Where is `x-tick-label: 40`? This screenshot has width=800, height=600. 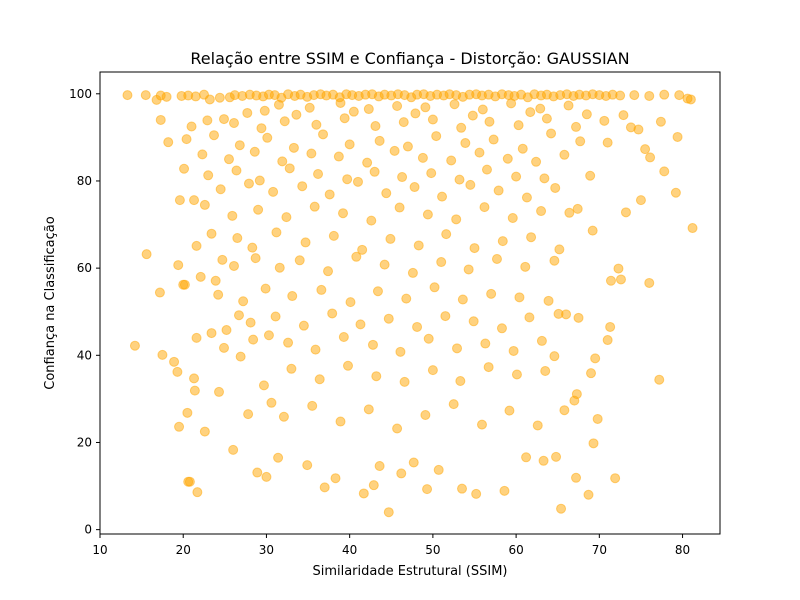 x-tick-label: 40 is located at coordinates (349, 550).